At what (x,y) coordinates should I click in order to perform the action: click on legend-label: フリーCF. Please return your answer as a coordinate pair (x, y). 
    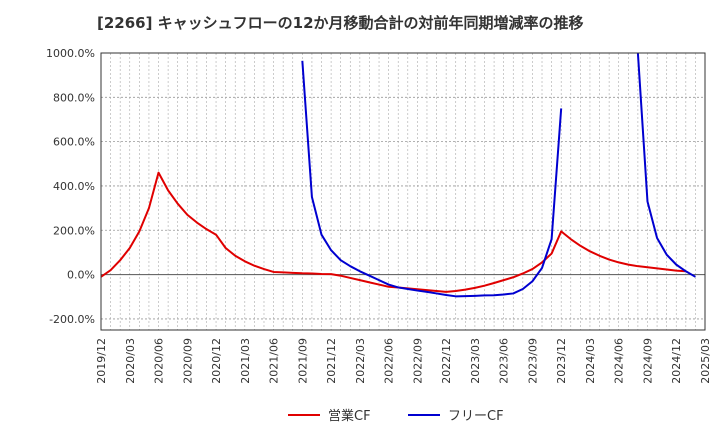
    Looking at the image, I should click on (476, 416).